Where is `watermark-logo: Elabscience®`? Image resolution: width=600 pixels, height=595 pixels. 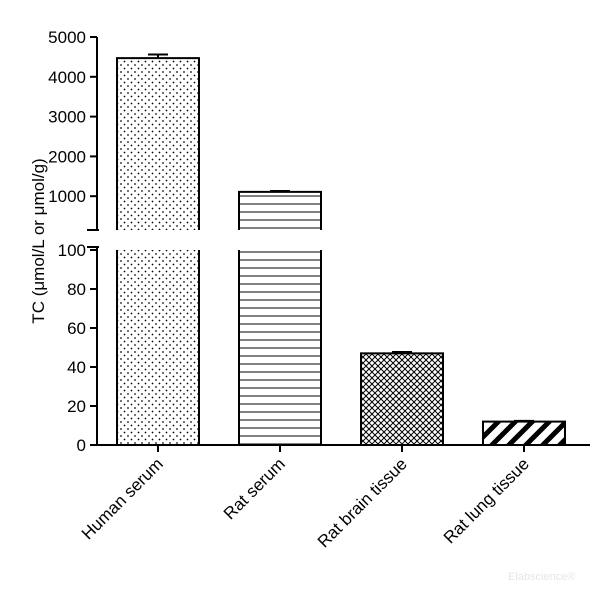
watermark-logo: Elabscience® is located at coordinates (541, 577).